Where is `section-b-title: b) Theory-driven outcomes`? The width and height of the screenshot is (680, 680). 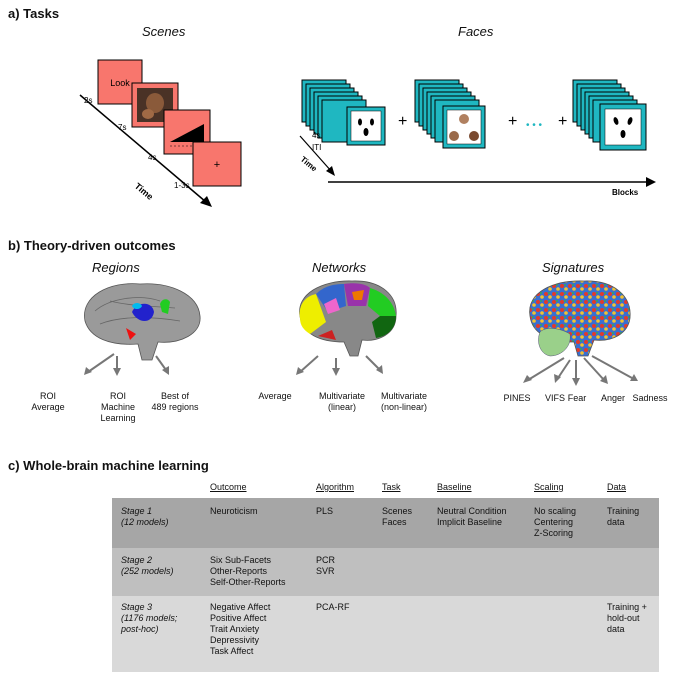 section-b-title: b) Theory-driven outcomes is located at coordinates (92, 245).